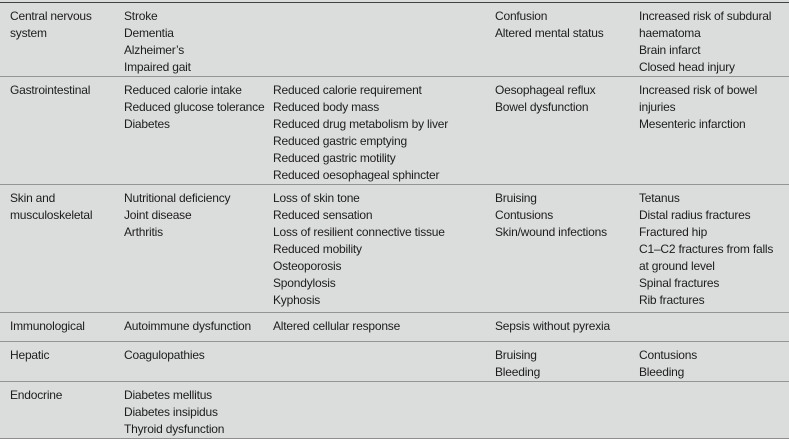 This screenshot has width=789, height=439. Describe the element at coordinates (168, 395) in the screenshot. I see `cell-item: Diabetes mellitus` at that location.